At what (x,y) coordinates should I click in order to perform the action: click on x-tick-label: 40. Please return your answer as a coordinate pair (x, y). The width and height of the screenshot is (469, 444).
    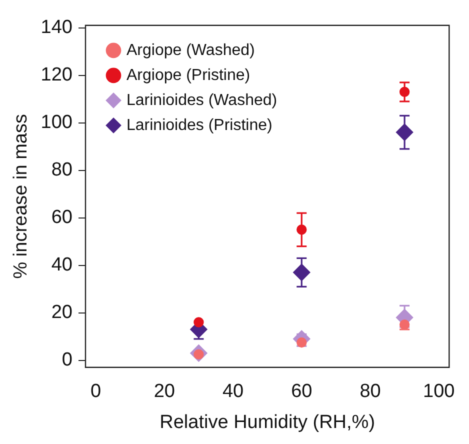
    Looking at the image, I should click on (233, 391).